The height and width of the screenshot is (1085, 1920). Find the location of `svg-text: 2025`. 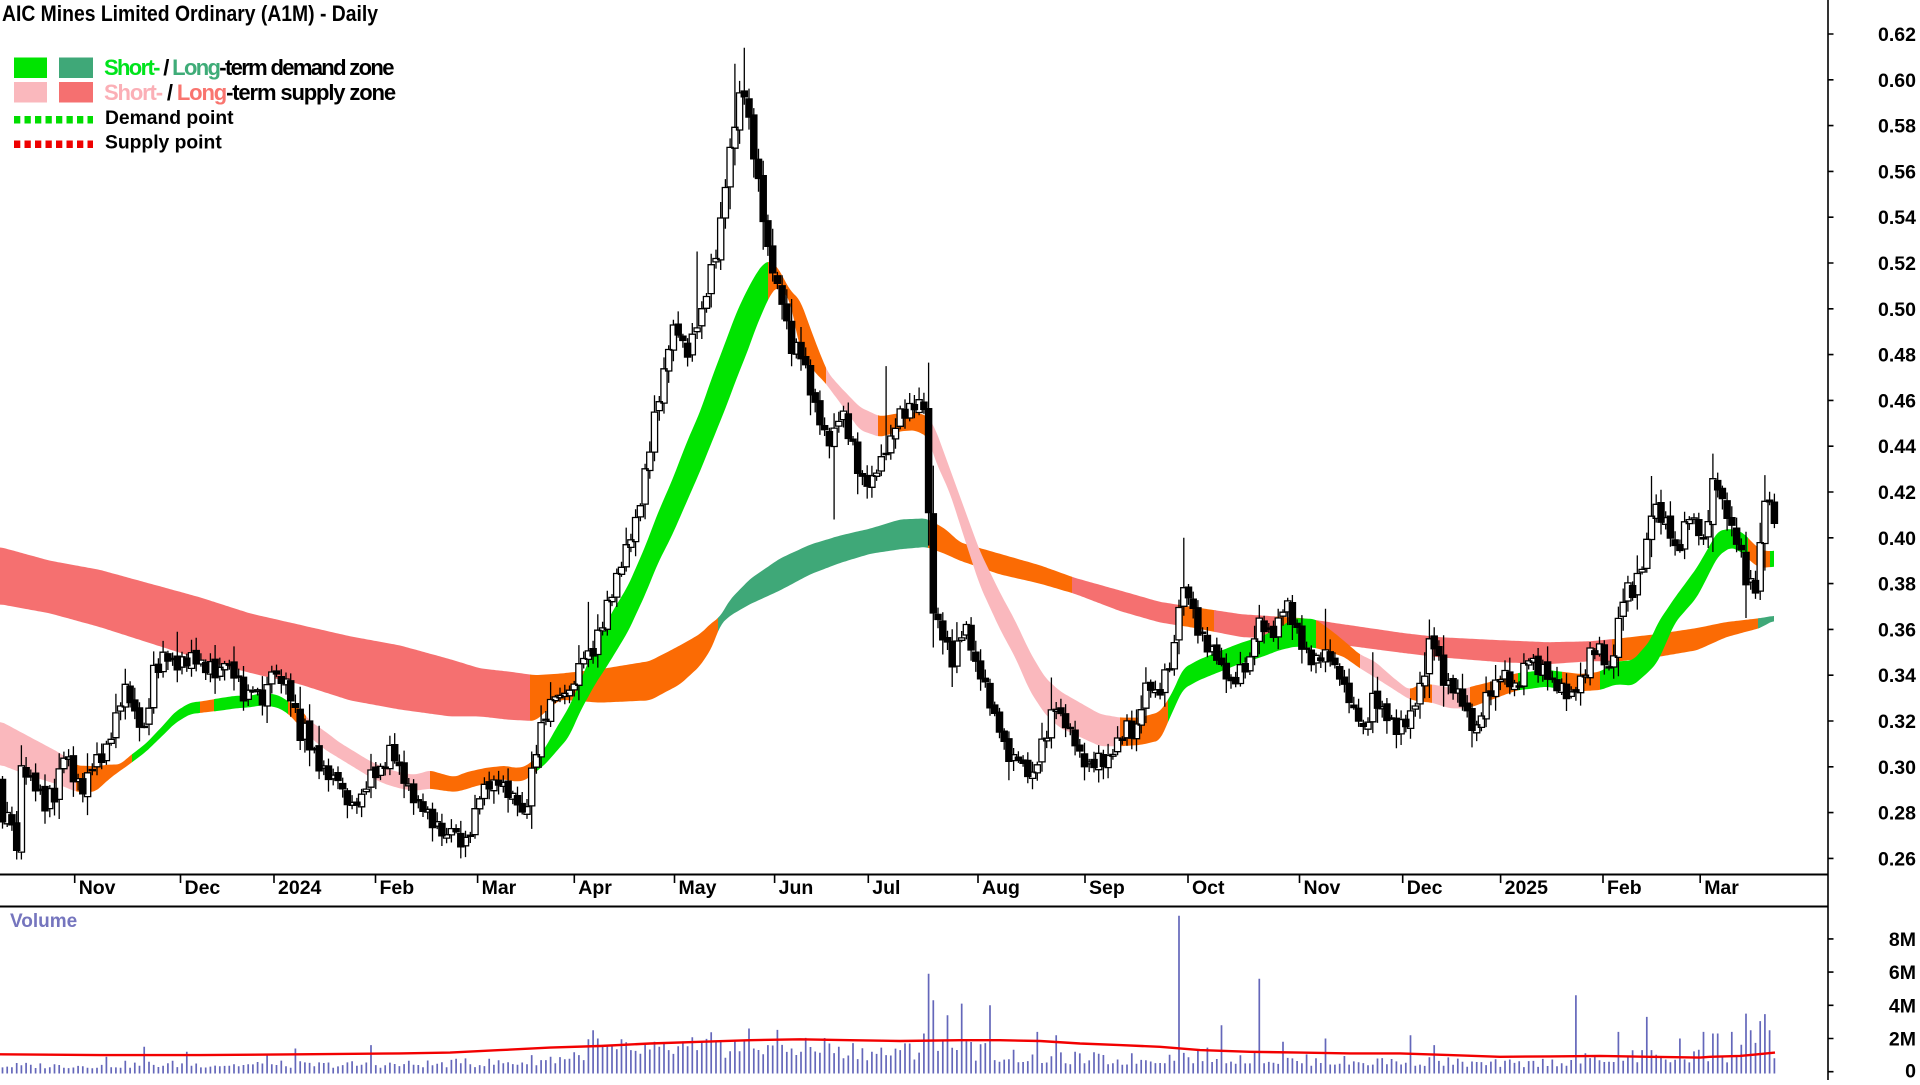

svg-text: 2025 is located at coordinates (1527, 888).